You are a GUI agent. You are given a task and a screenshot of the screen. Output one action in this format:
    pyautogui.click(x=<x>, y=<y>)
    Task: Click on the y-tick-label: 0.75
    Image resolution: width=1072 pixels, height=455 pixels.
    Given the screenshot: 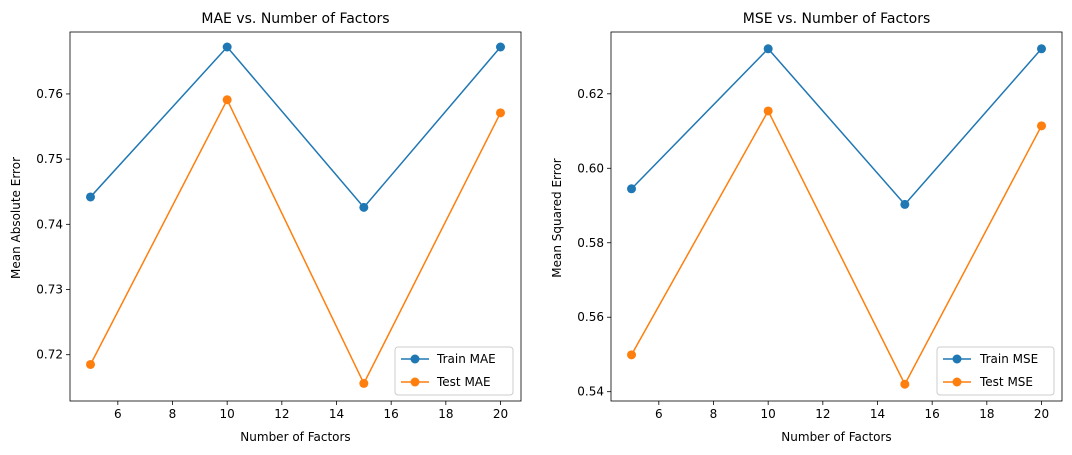 What is the action you would take?
    pyautogui.click(x=49, y=159)
    